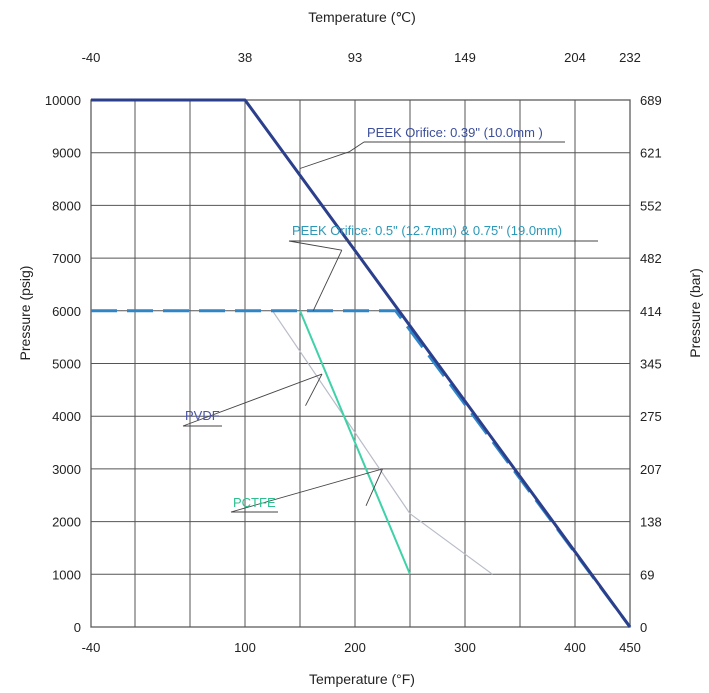 Image resolution: width=709 pixels, height=693 pixels. What do you see at coordinates (630, 57) in the screenshot?
I see `top-tick-label: 232` at bounding box center [630, 57].